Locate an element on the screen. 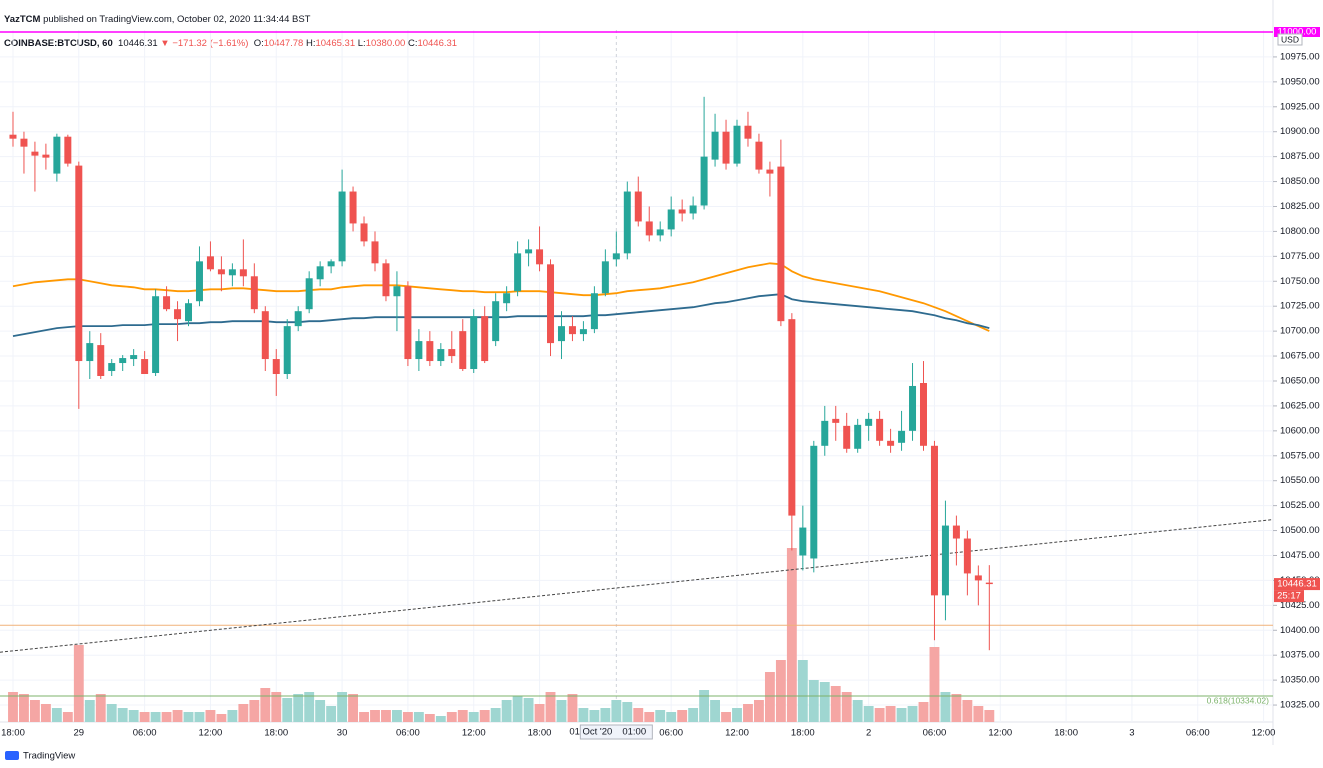 This screenshot has height=768, width=1323. l-key: L: is located at coordinates (361, 43).